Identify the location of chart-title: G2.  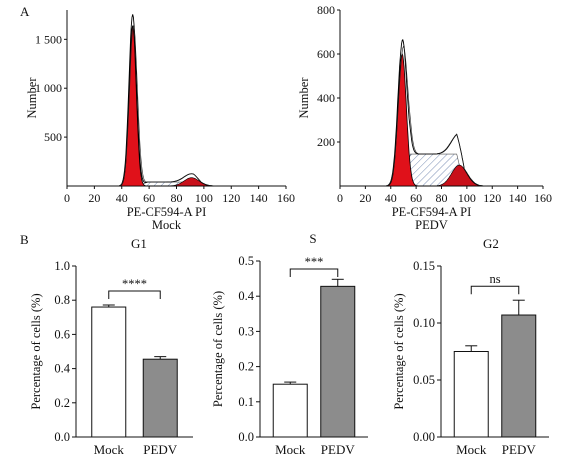
(491, 243).